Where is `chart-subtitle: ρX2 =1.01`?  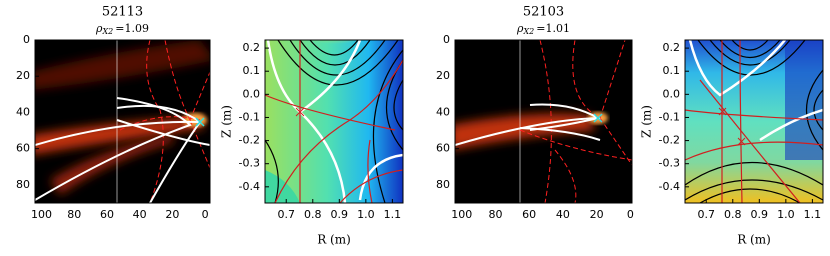 chart-subtitle: ρX2 =1.01 is located at coordinates (543, 29).